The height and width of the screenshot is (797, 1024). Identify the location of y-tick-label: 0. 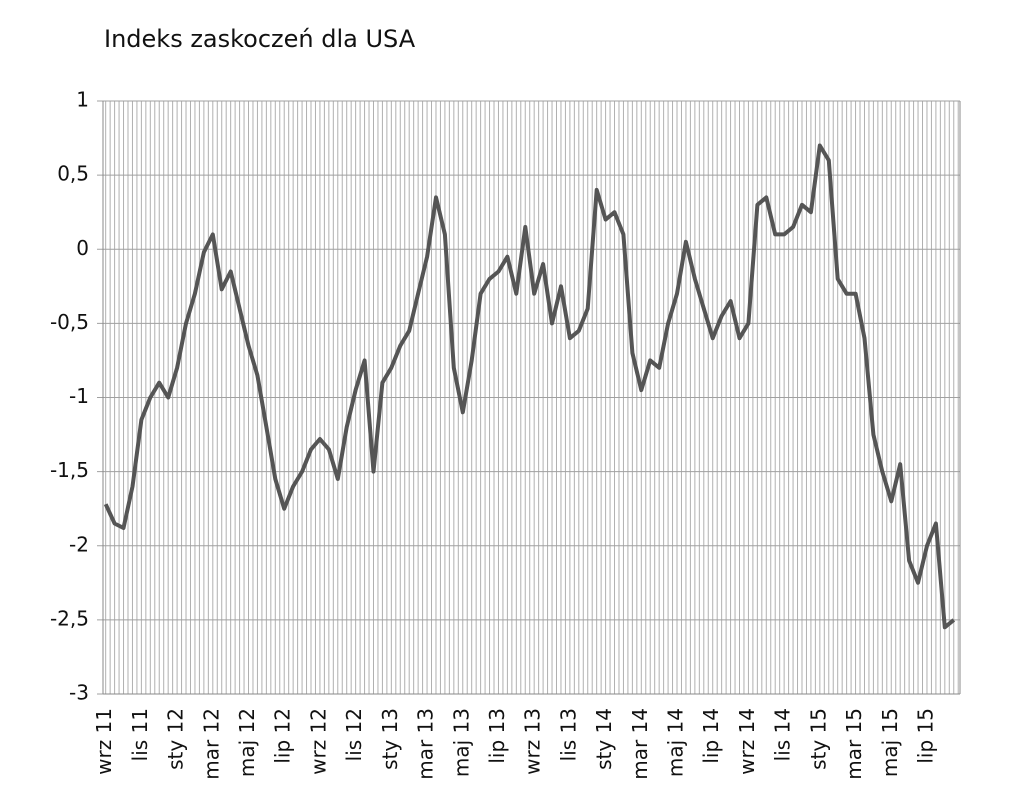
(82, 248).